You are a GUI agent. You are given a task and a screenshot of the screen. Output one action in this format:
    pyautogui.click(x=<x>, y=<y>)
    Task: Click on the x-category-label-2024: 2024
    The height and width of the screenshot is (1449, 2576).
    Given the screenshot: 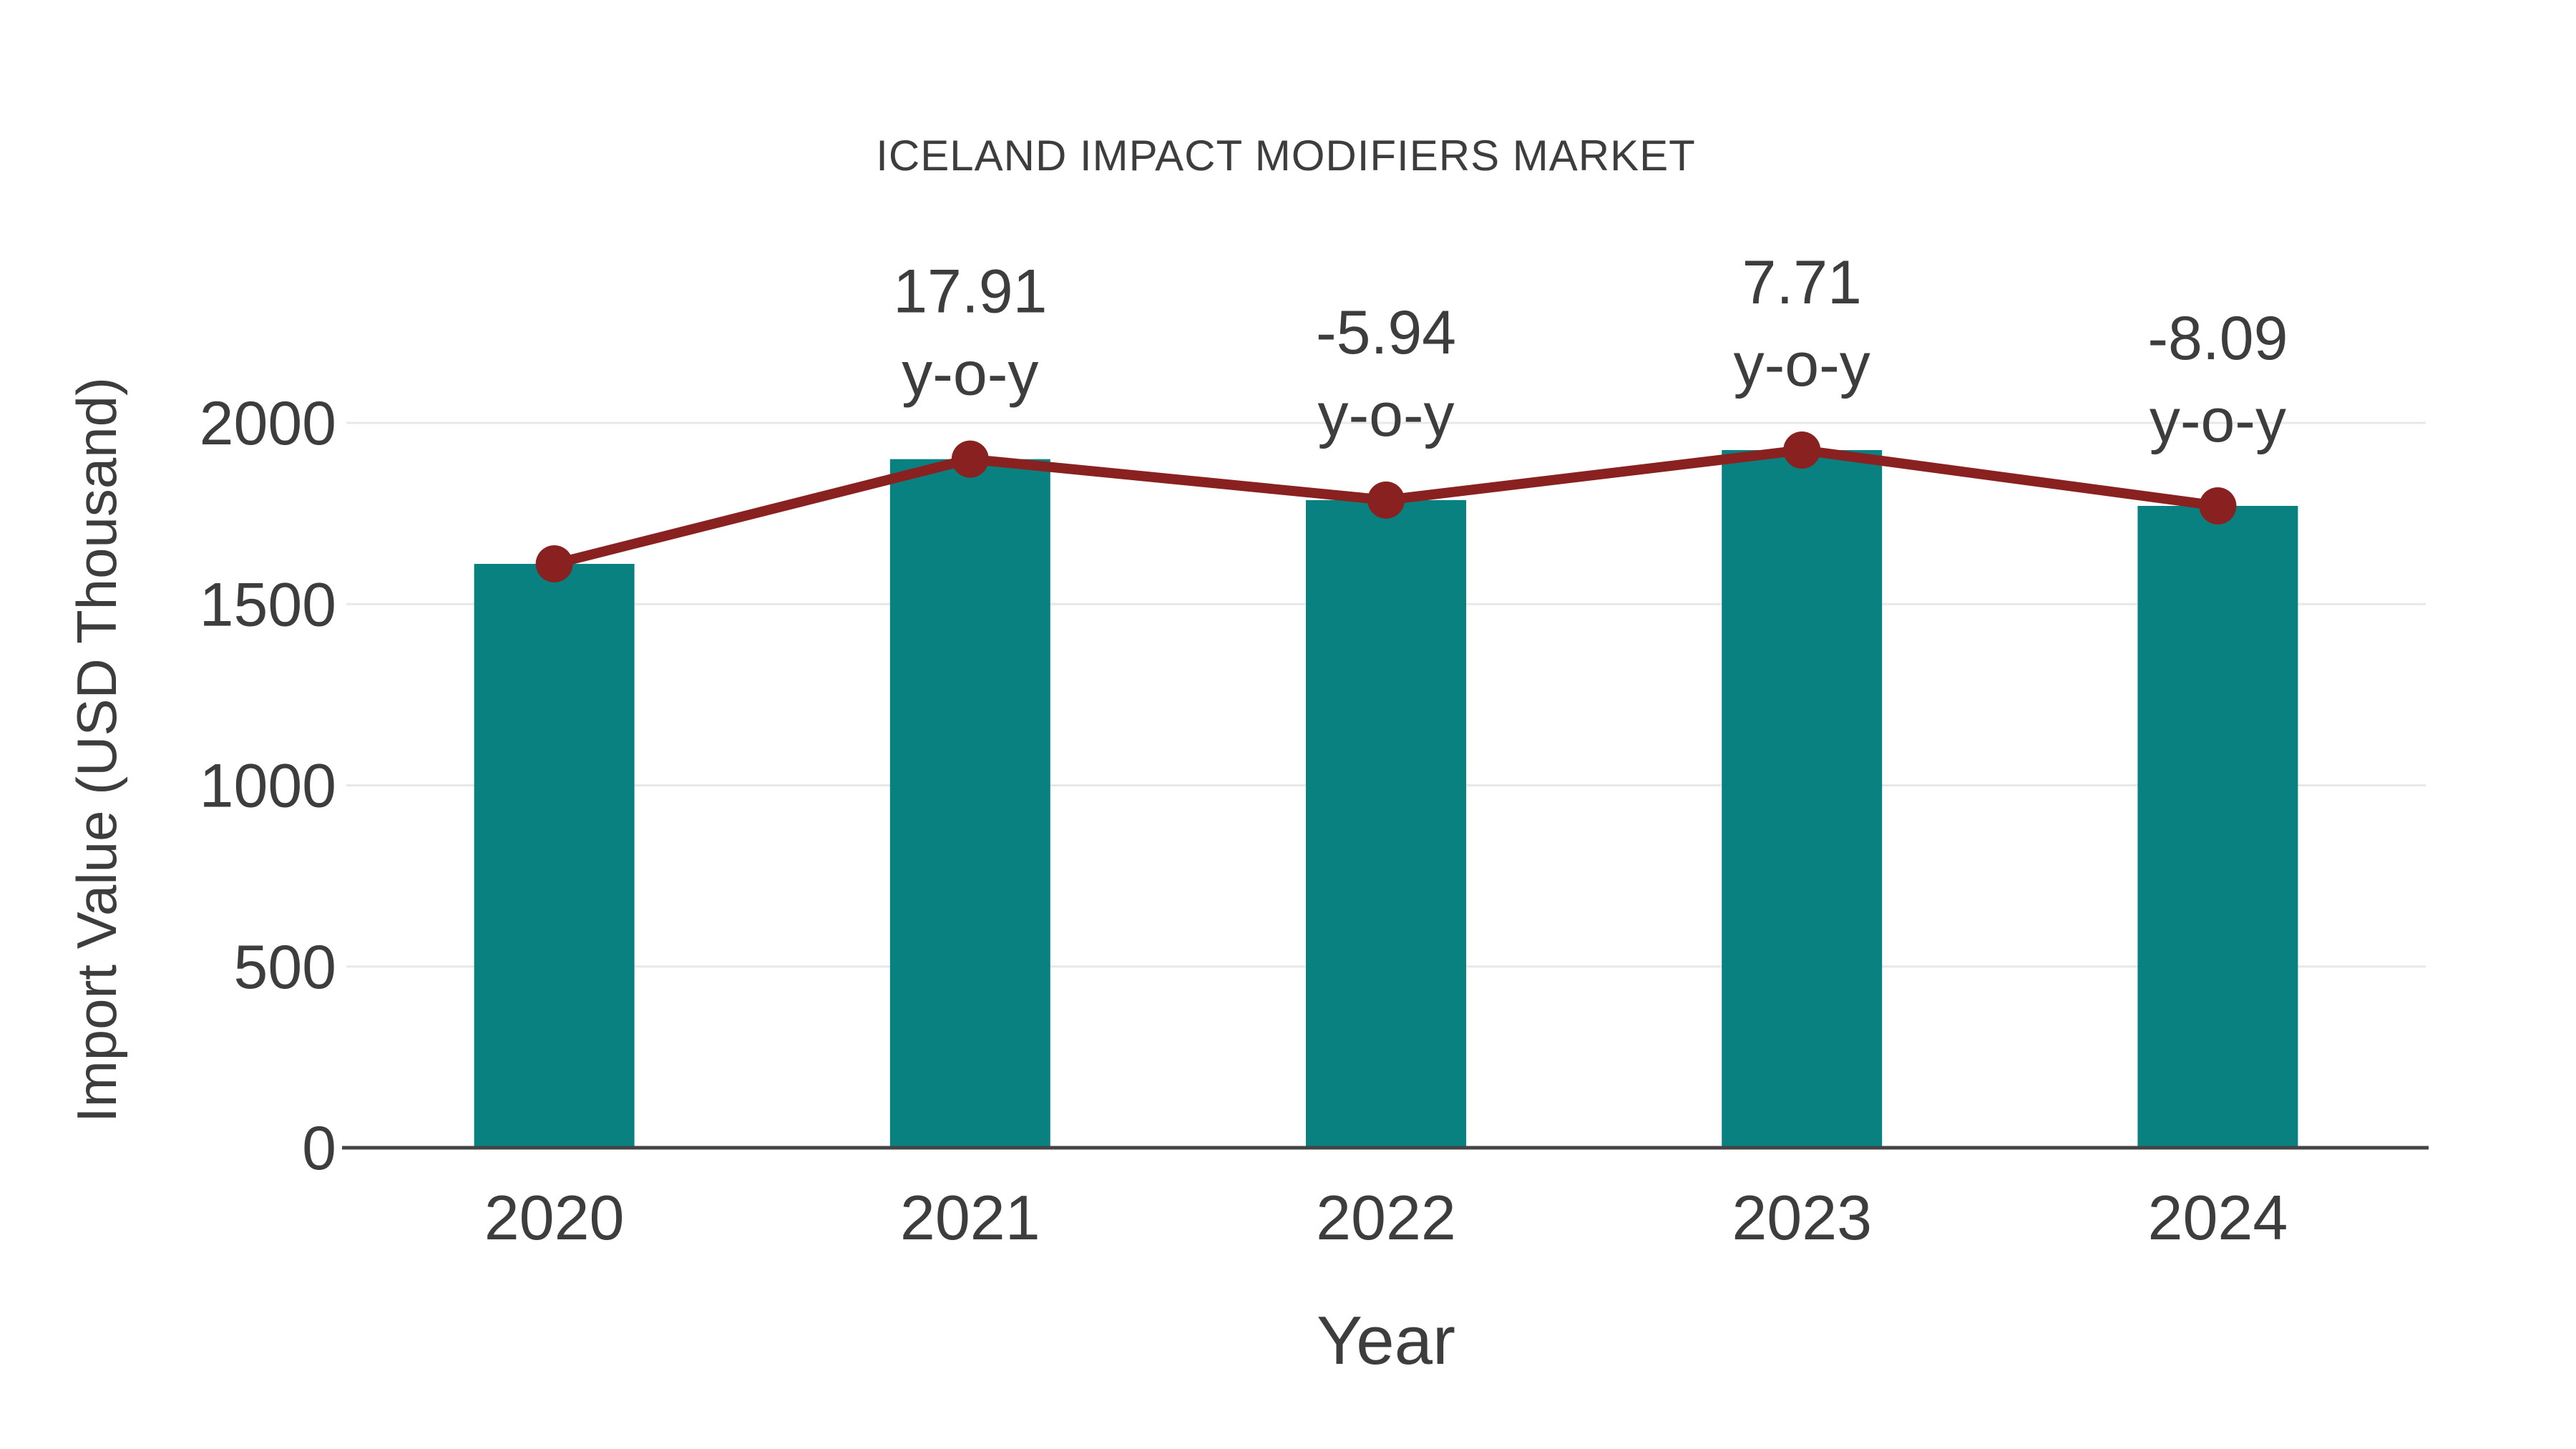 What is the action you would take?
    pyautogui.click(x=2218, y=1217)
    